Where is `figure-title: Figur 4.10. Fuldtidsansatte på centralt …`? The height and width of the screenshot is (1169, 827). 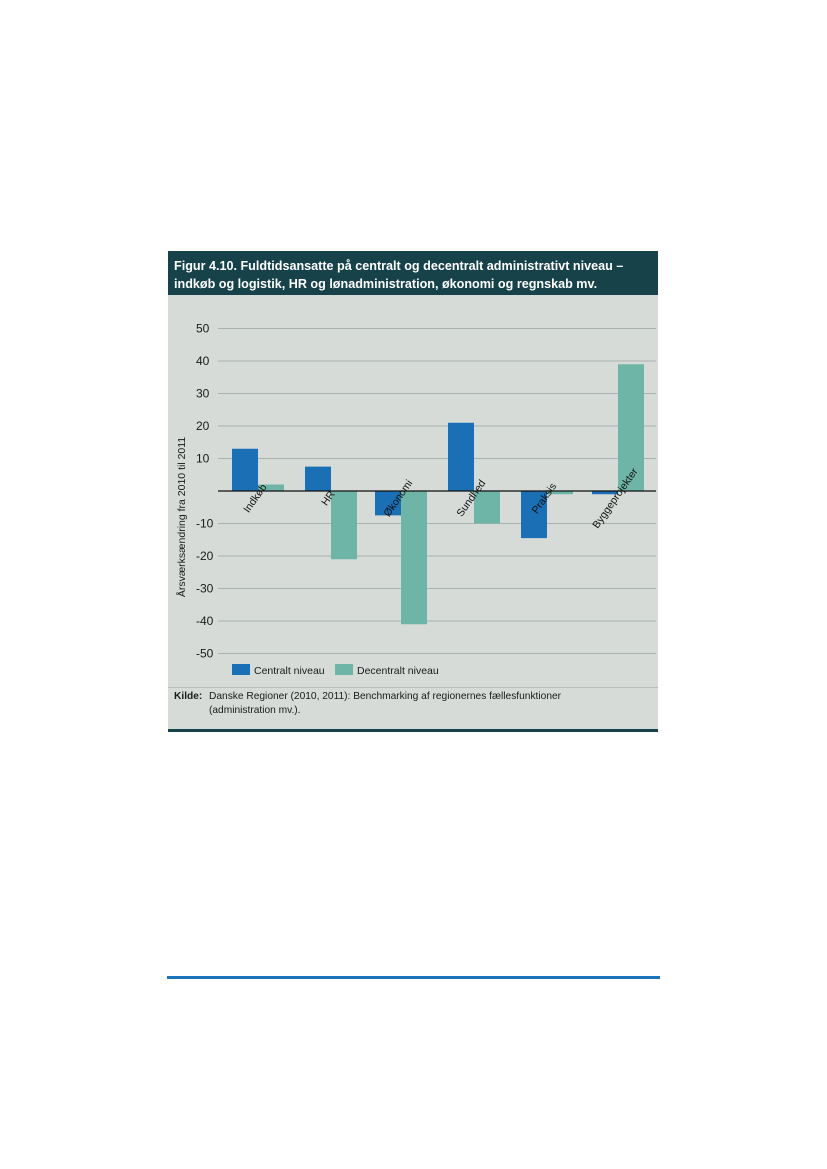 figure-title: Figur 4.10. Fuldtidsansatte på centralt … is located at coordinates (413, 273).